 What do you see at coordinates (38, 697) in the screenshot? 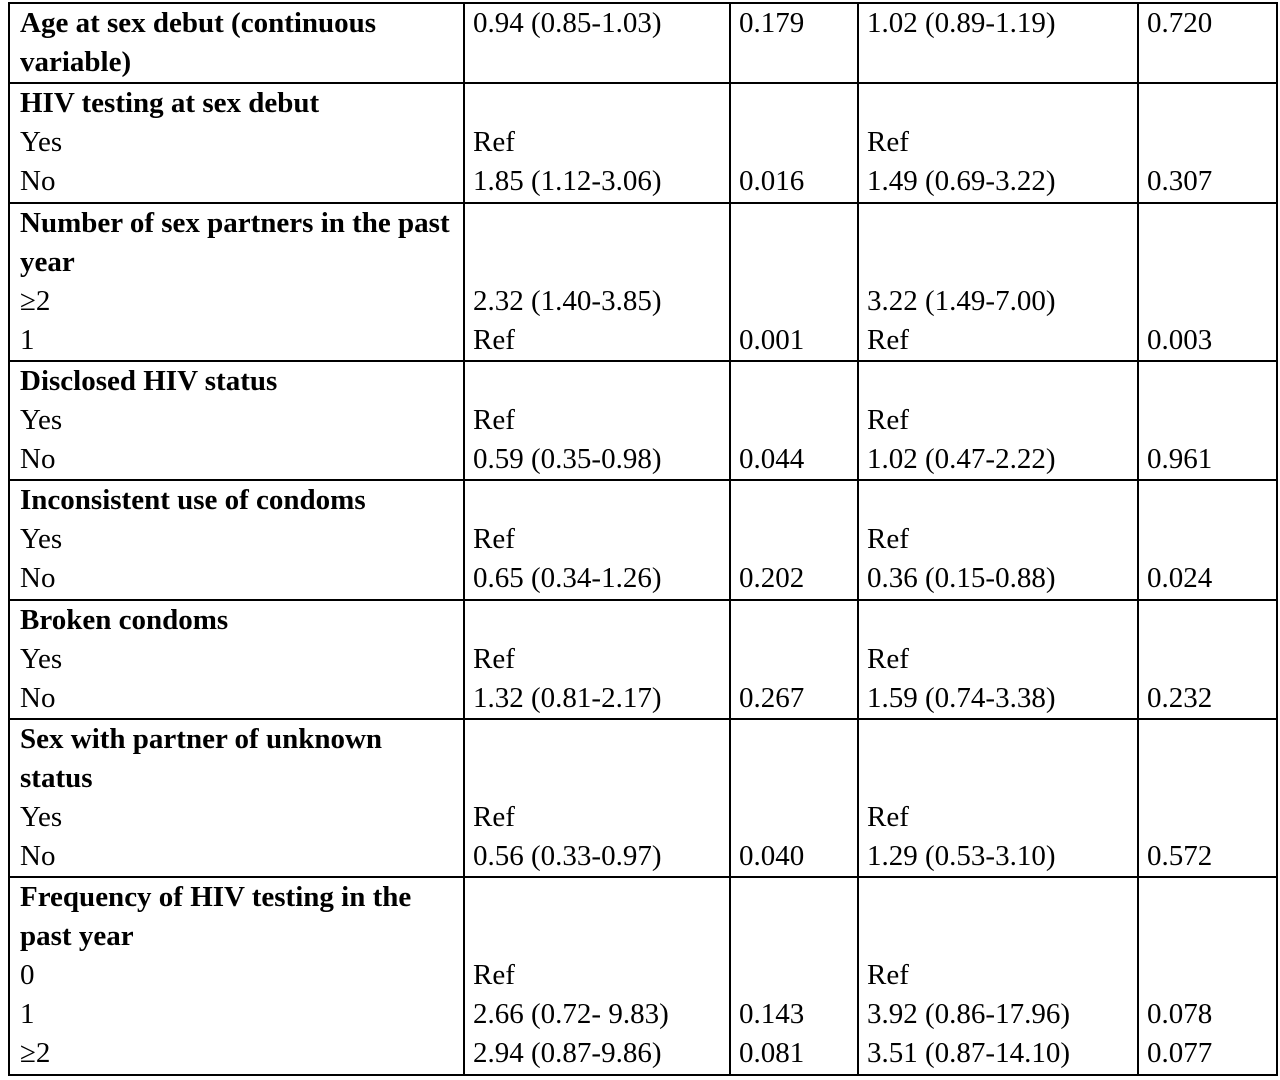
I see `category-label: No` at bounding box center [38, 697].